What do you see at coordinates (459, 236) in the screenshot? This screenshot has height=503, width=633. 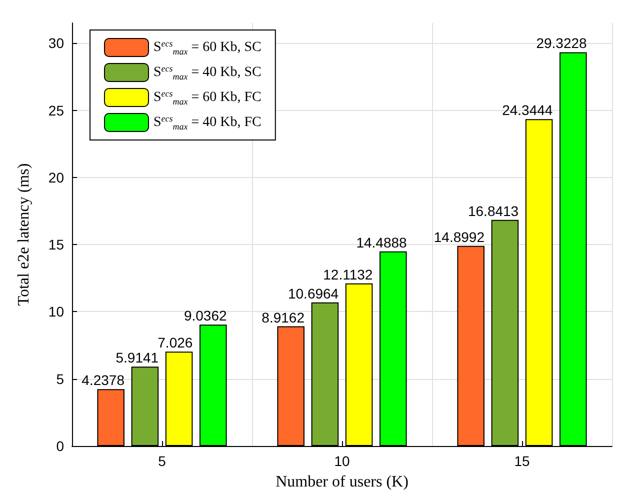 I see `data-label: 14.8992` at bounding box center [459, 236].